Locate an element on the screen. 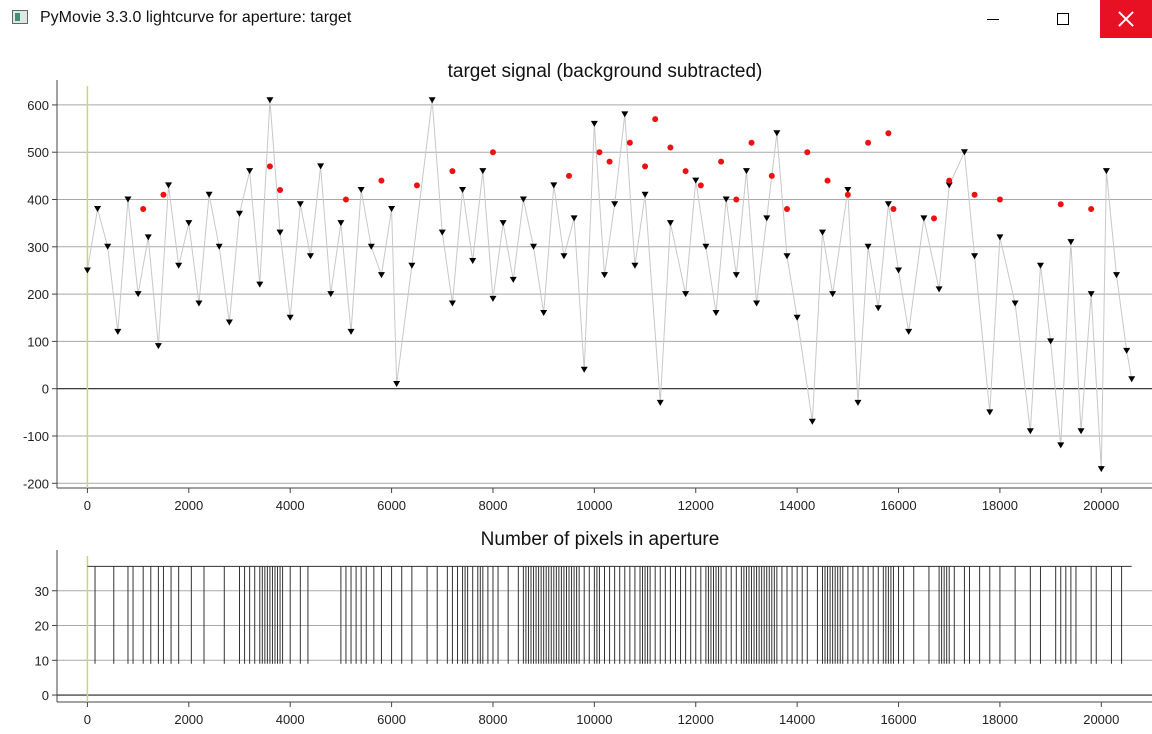  close-button is located at coordinates (1126, 19).